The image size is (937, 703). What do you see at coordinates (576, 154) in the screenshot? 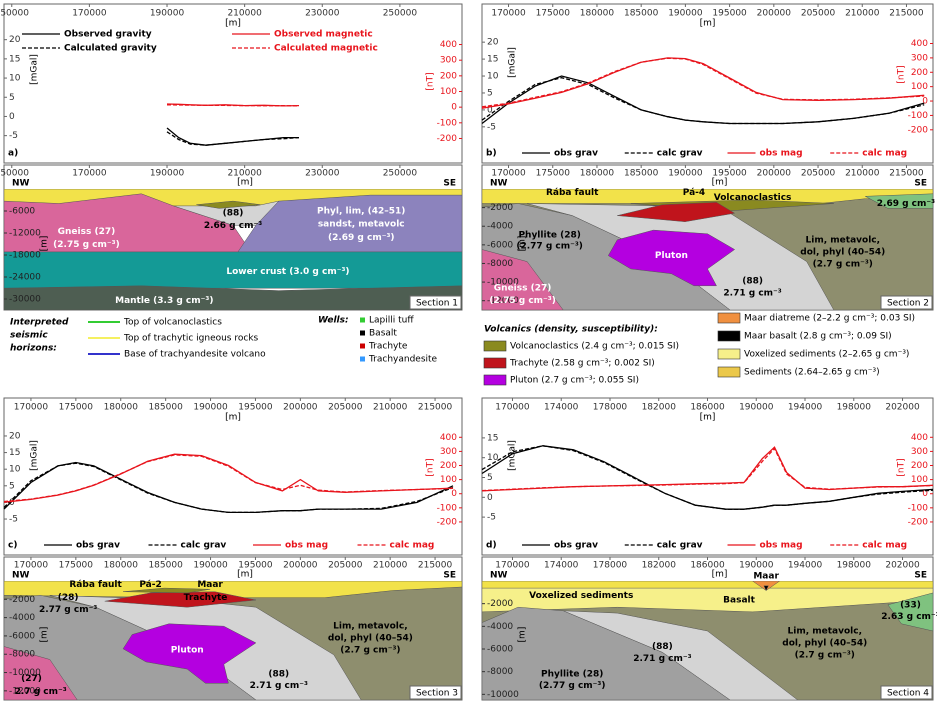
I see `legend-label: obs grav` at bounding box center [576, 154].